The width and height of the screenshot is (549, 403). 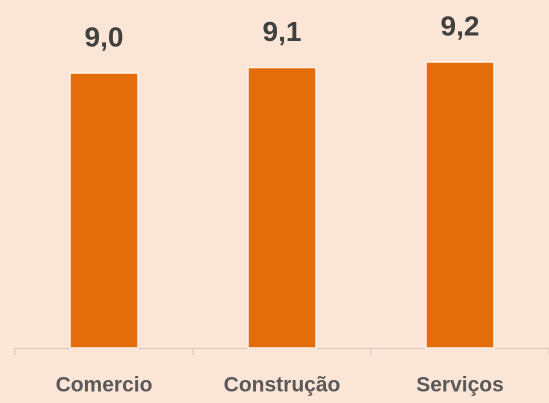 What do you see at coordinates (282, 31) in the screenshot?
I see `value-label: 9,1` at bounding box center [282, 31].